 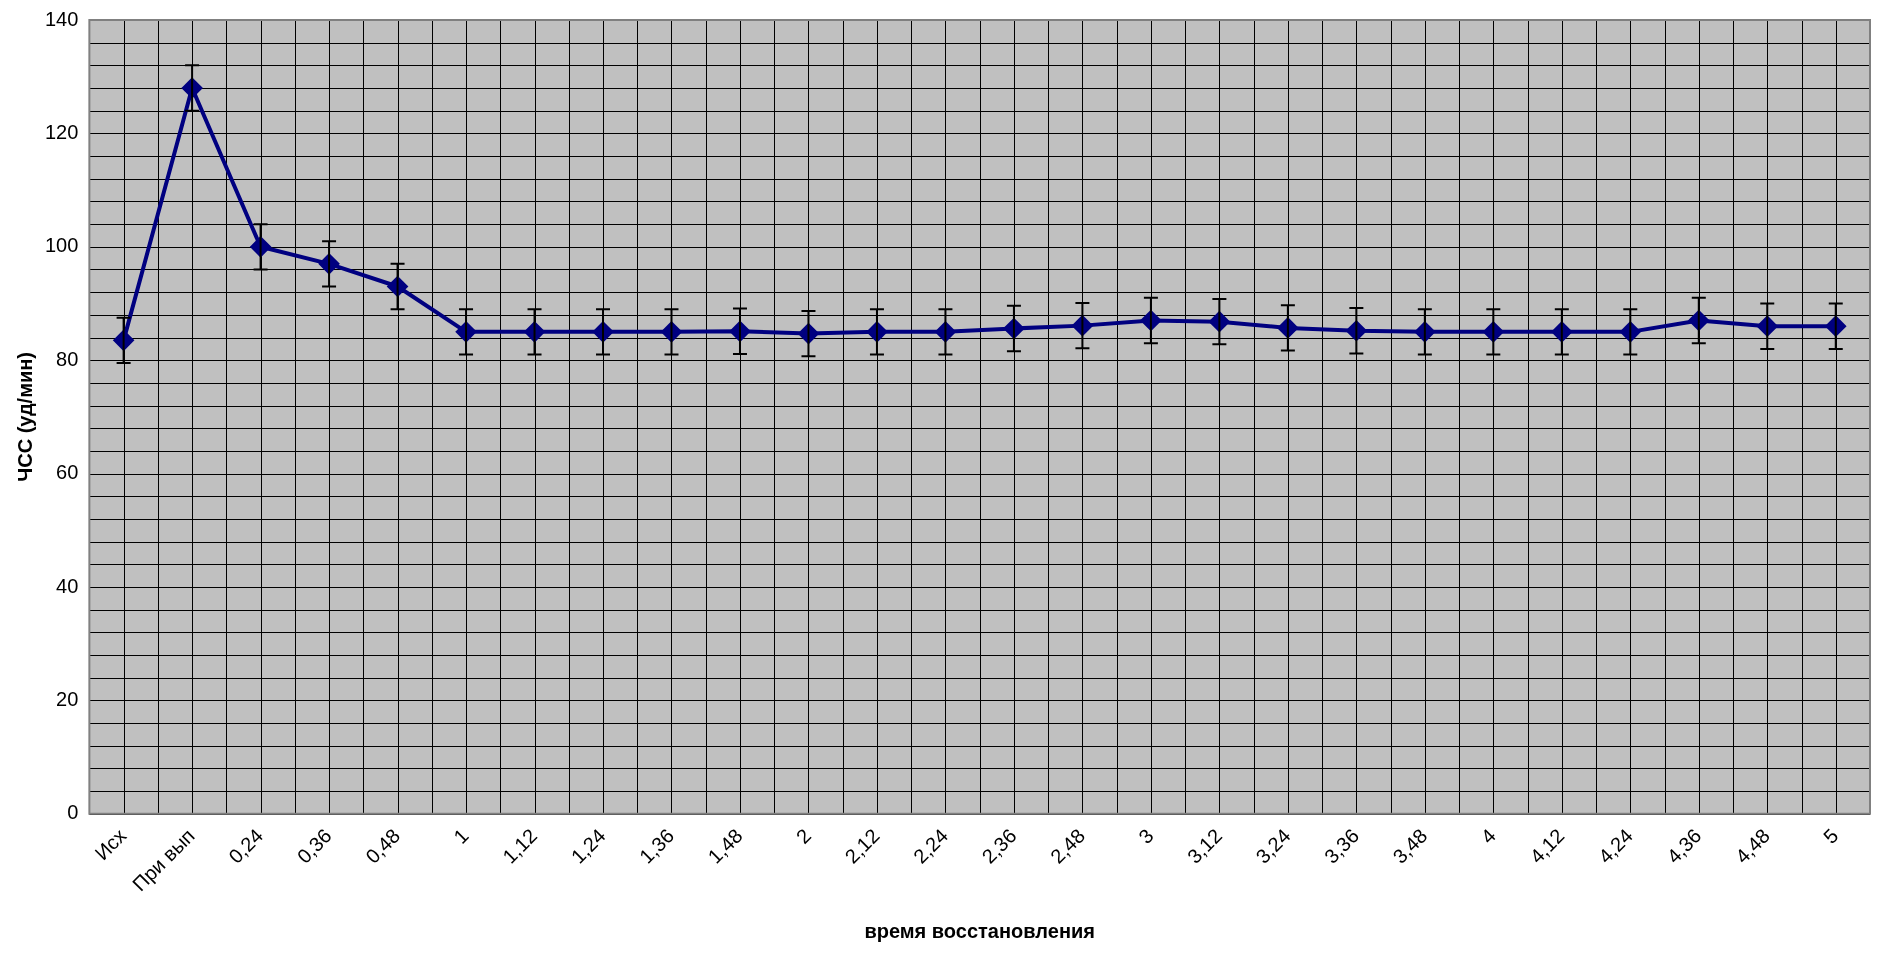 I want to click on x-tick-label: 4, so click(x=1488, y=836).